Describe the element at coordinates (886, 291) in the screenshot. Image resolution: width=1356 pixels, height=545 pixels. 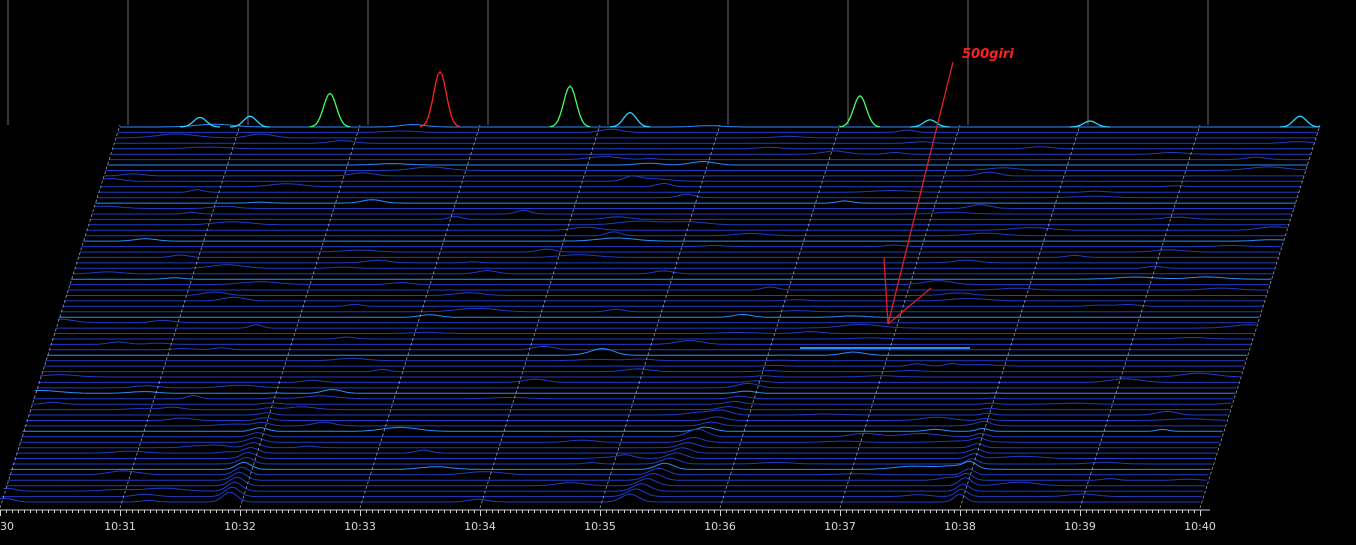
I see `annotation-arrow-head-left` at that location.